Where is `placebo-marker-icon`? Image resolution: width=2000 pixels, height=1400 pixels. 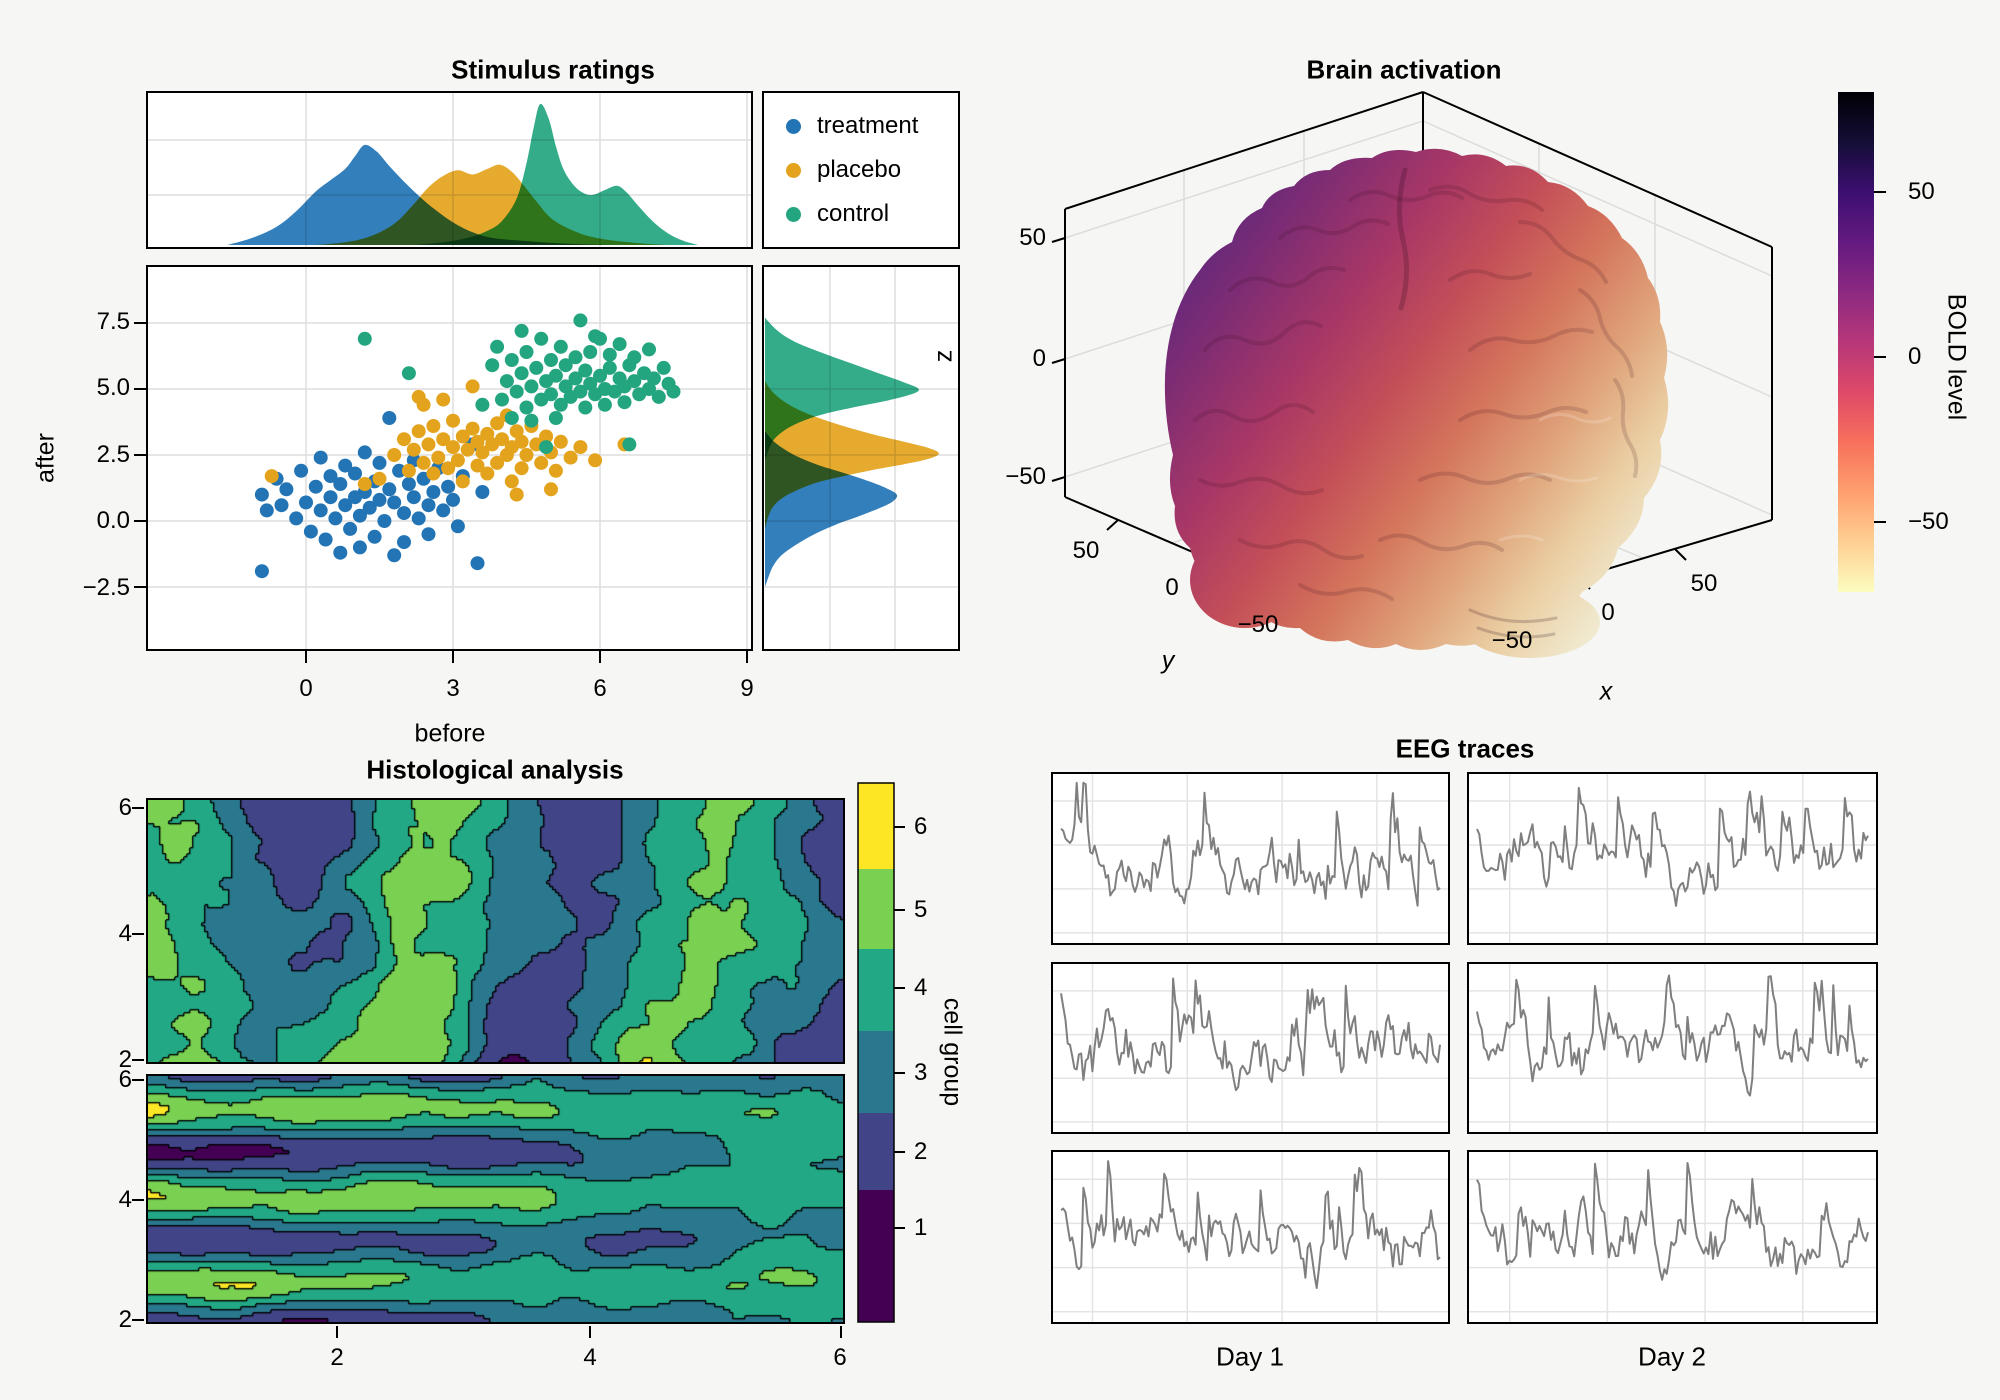
placebo-marker-icon is located at coordinates (793, 170).